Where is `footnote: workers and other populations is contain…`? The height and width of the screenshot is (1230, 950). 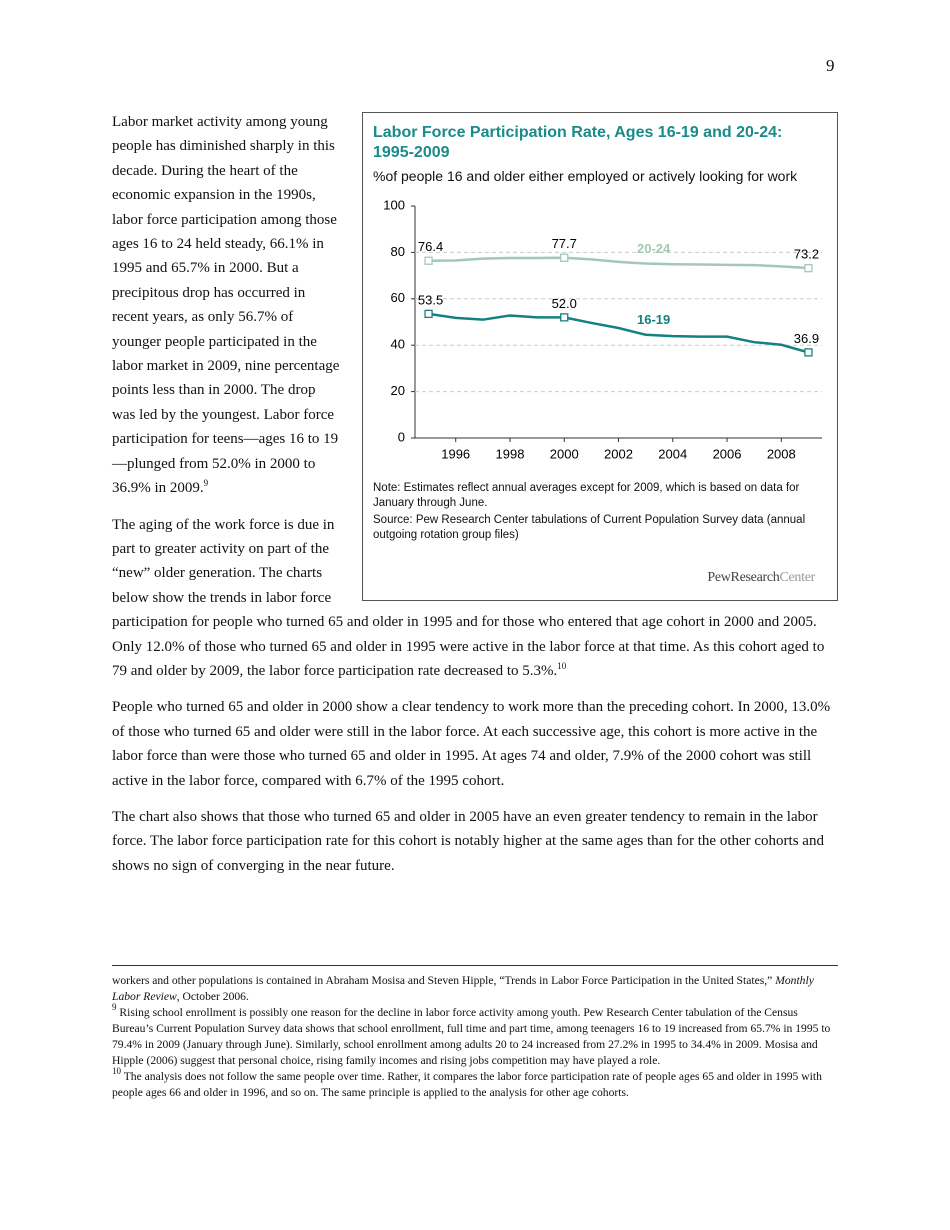
footnote: workers and other populations is contain… is located at coordinates (475, 989).